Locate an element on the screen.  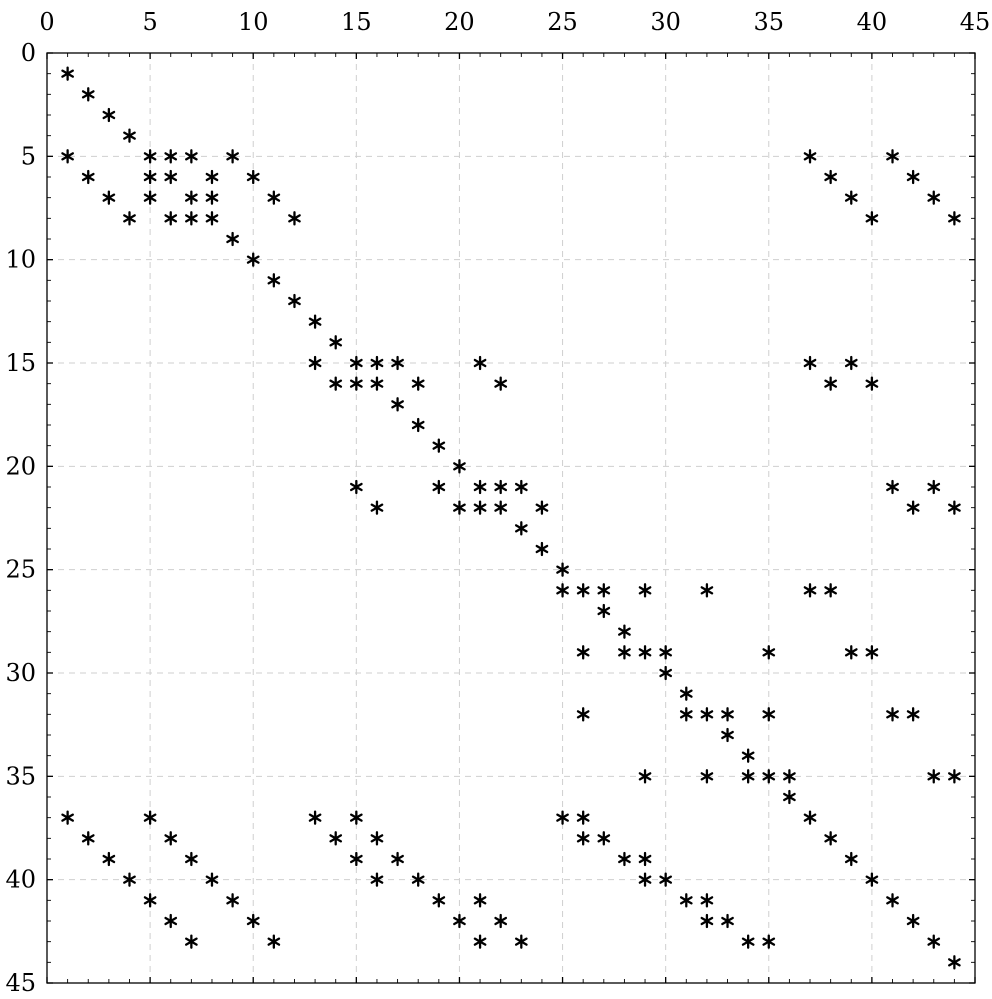
x-tick-label: 40 is located at coordinates (872, 22).